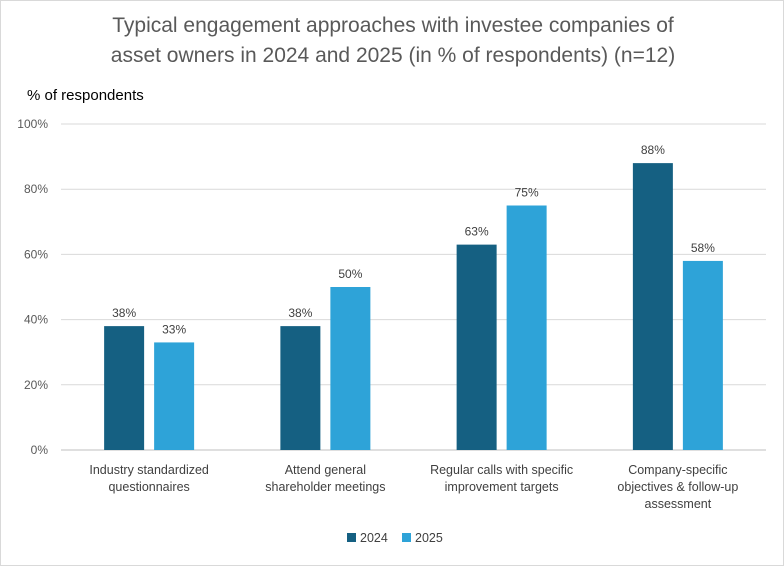 The image size is (784, 566). I want to click on data-label: 58%, so click(703, 248).